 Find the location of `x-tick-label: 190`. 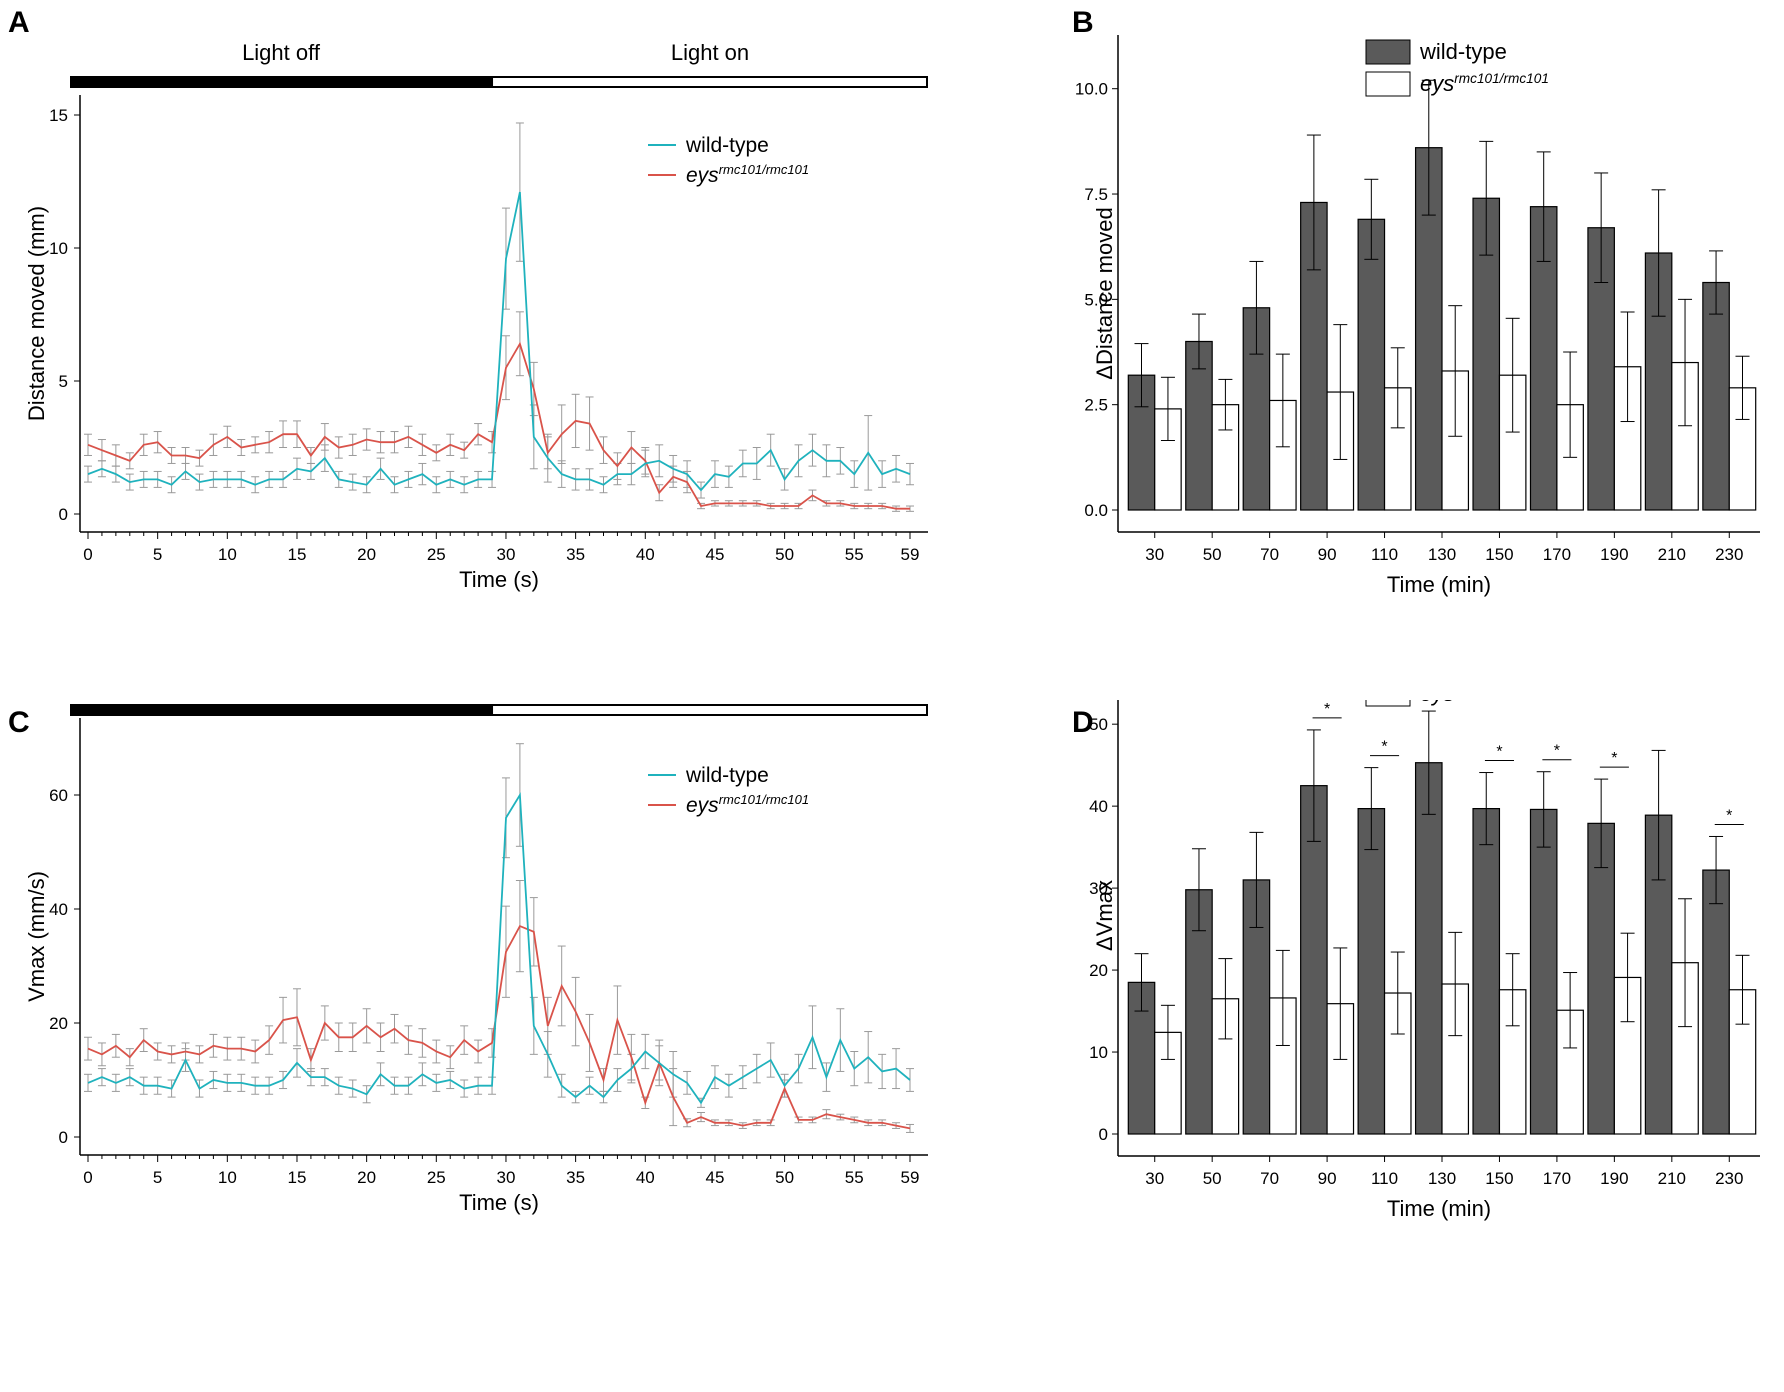

x-tick-label: 190 is located at coordinates (1614, 1178).